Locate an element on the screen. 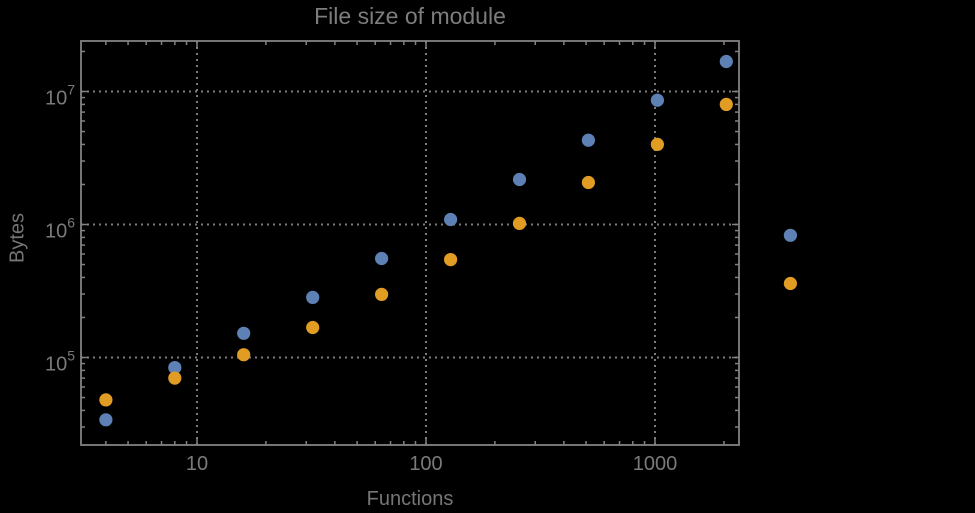  y-tick-label: 10⁶ is located at coordinates (60, 229).